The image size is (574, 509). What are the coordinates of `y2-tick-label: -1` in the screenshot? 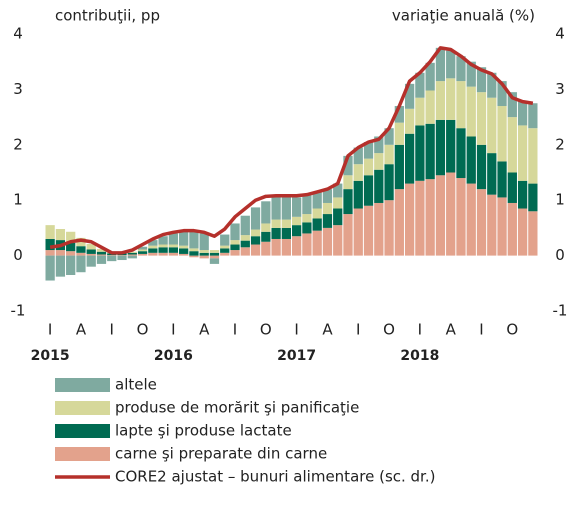 It's located at (560, 311).